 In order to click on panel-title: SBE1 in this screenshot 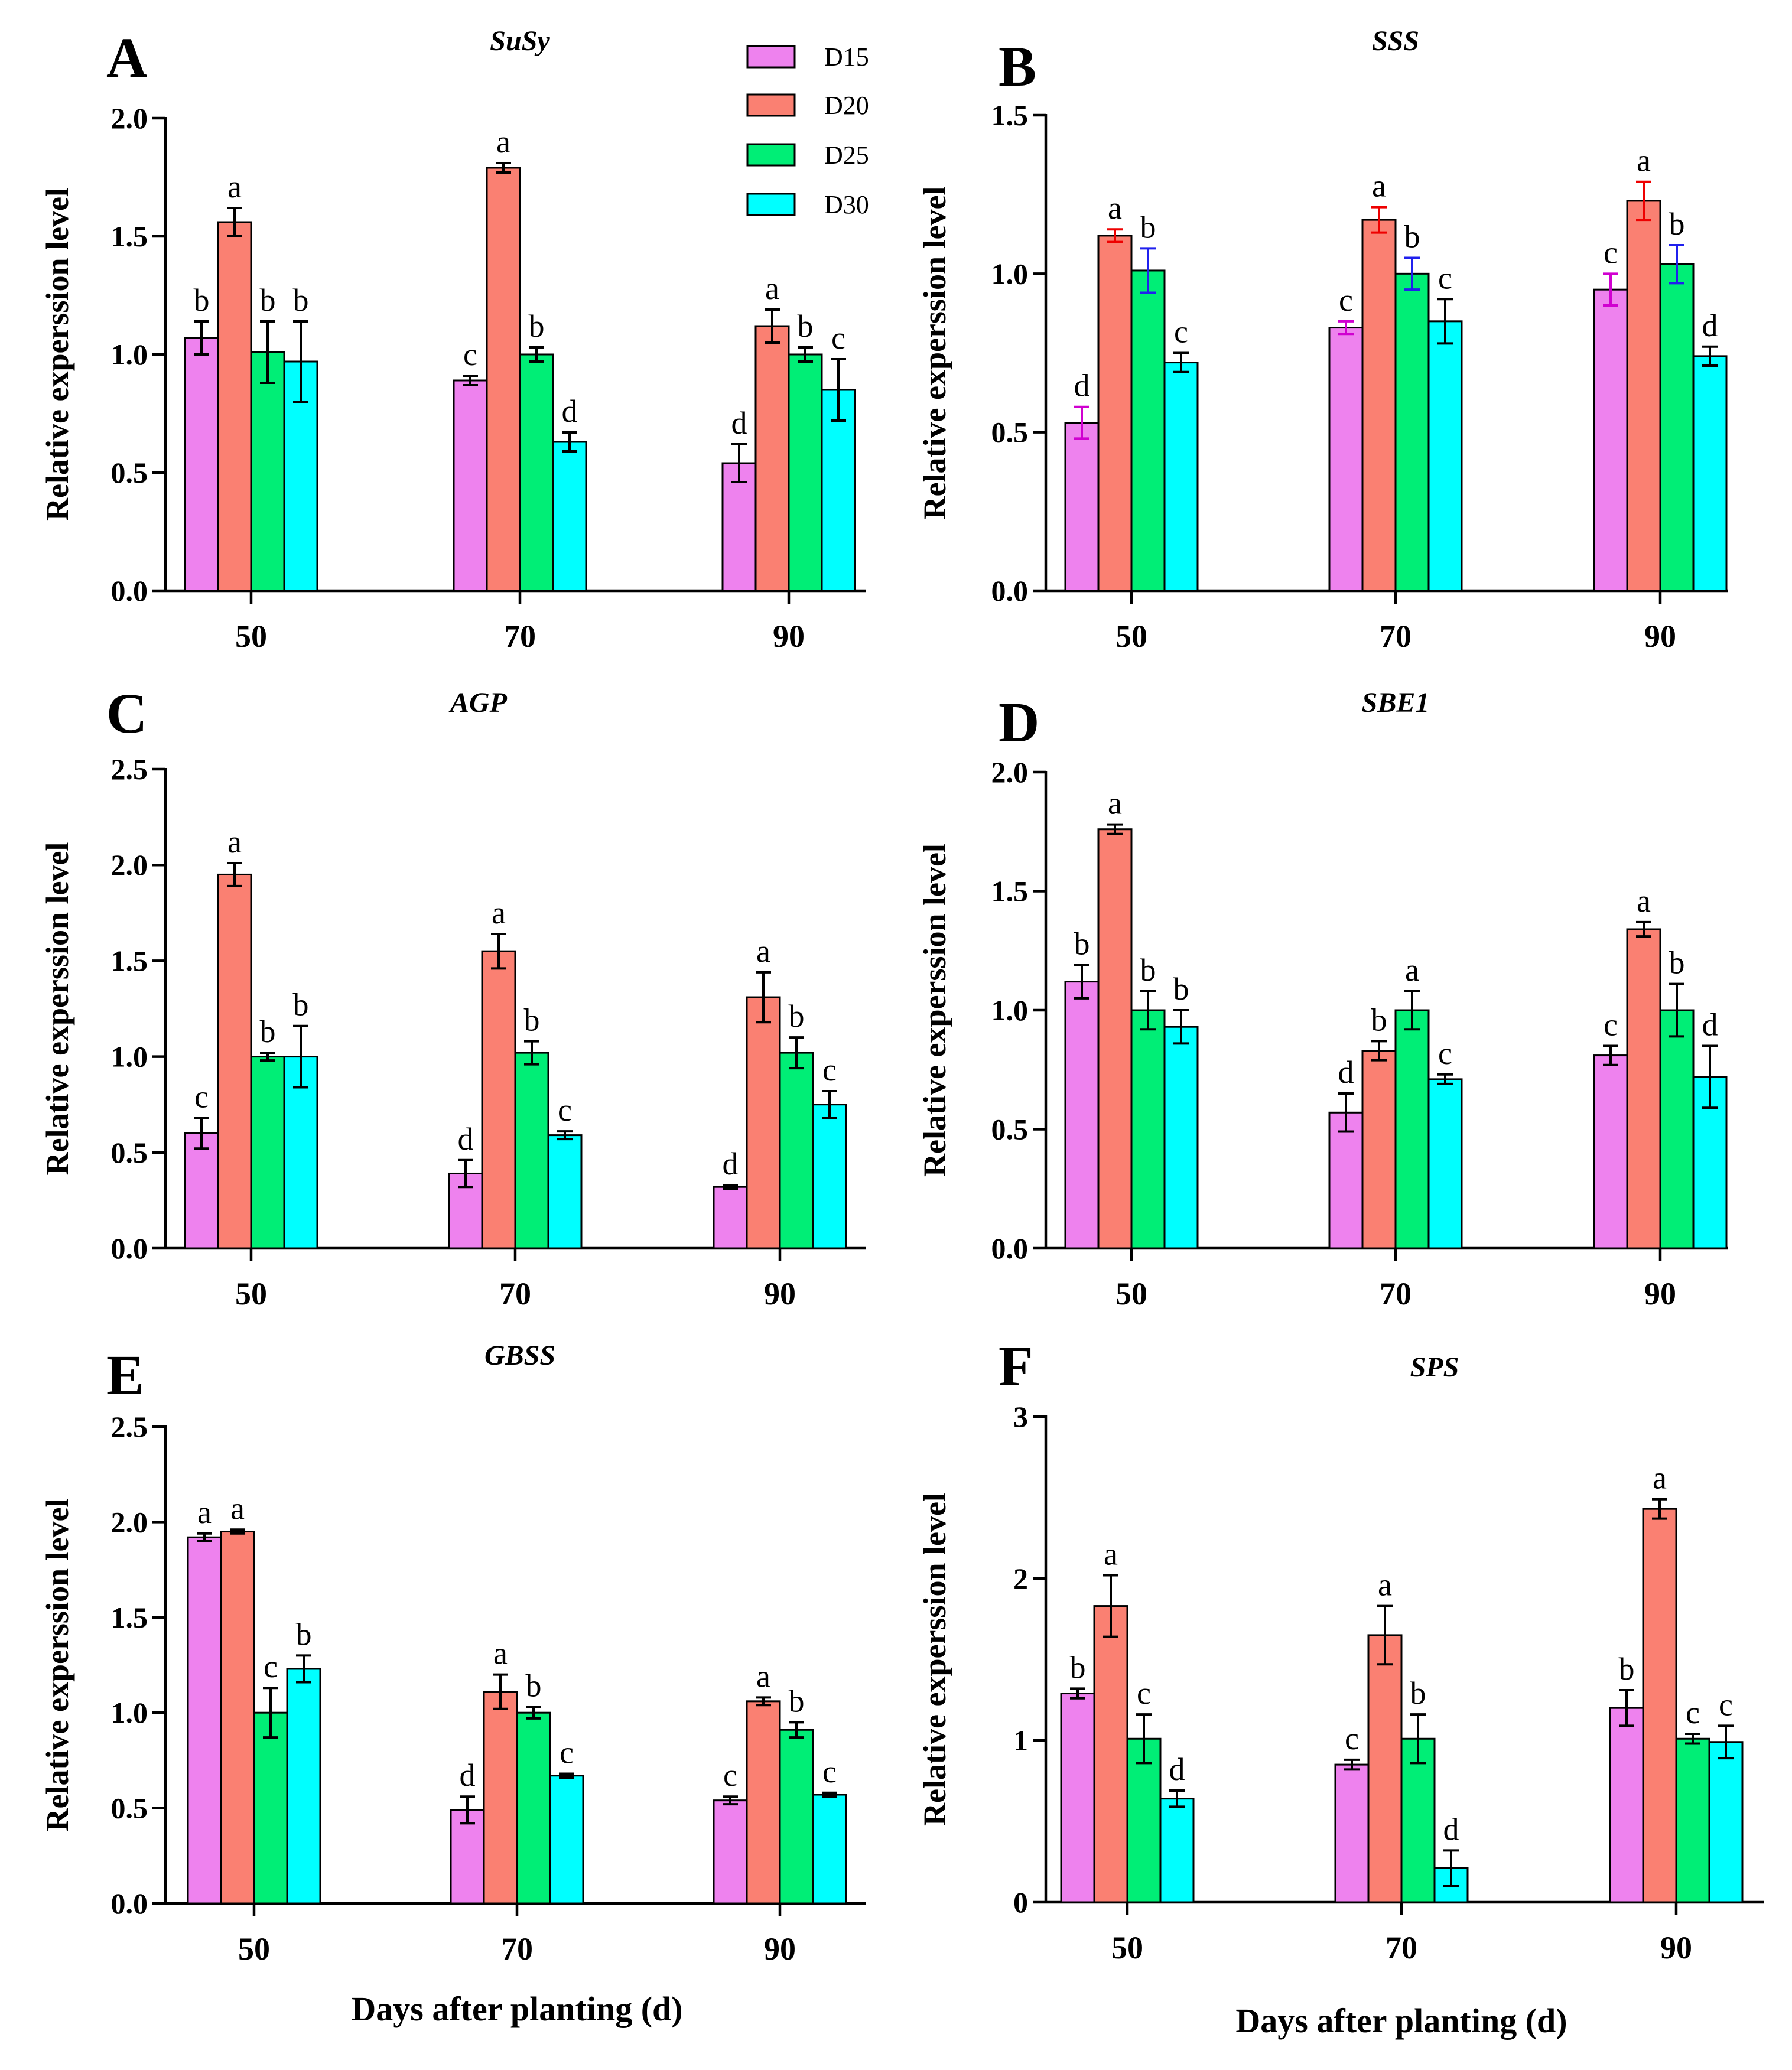, I will do `click(1396, 702)`.